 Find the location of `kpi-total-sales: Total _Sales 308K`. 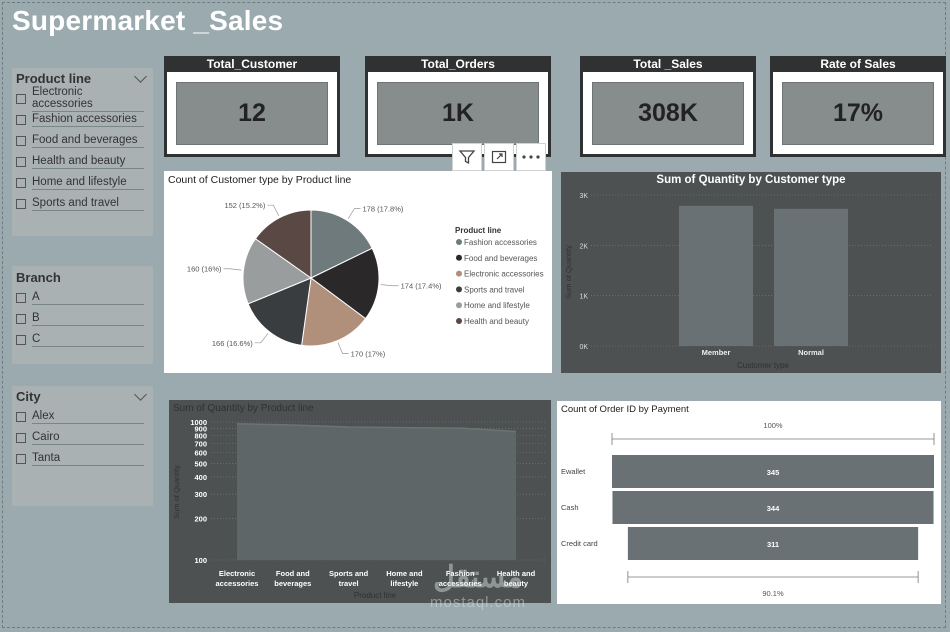

kpi-total-sales: Total _Sales 308K is located at coordinates (668, 106).